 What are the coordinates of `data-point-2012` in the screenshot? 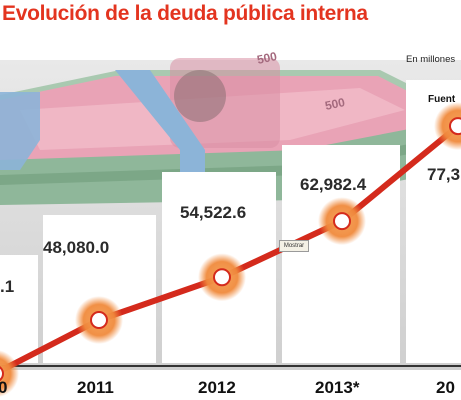 It's located at (222, 277).